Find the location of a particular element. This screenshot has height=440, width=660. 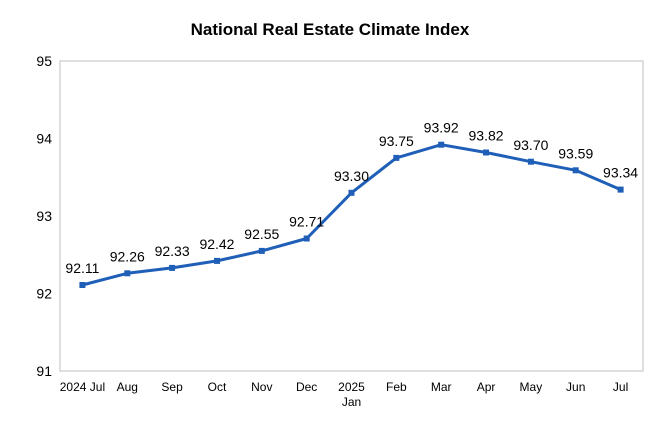

y-tick-label: 91 is located at coordinates (44, 371).